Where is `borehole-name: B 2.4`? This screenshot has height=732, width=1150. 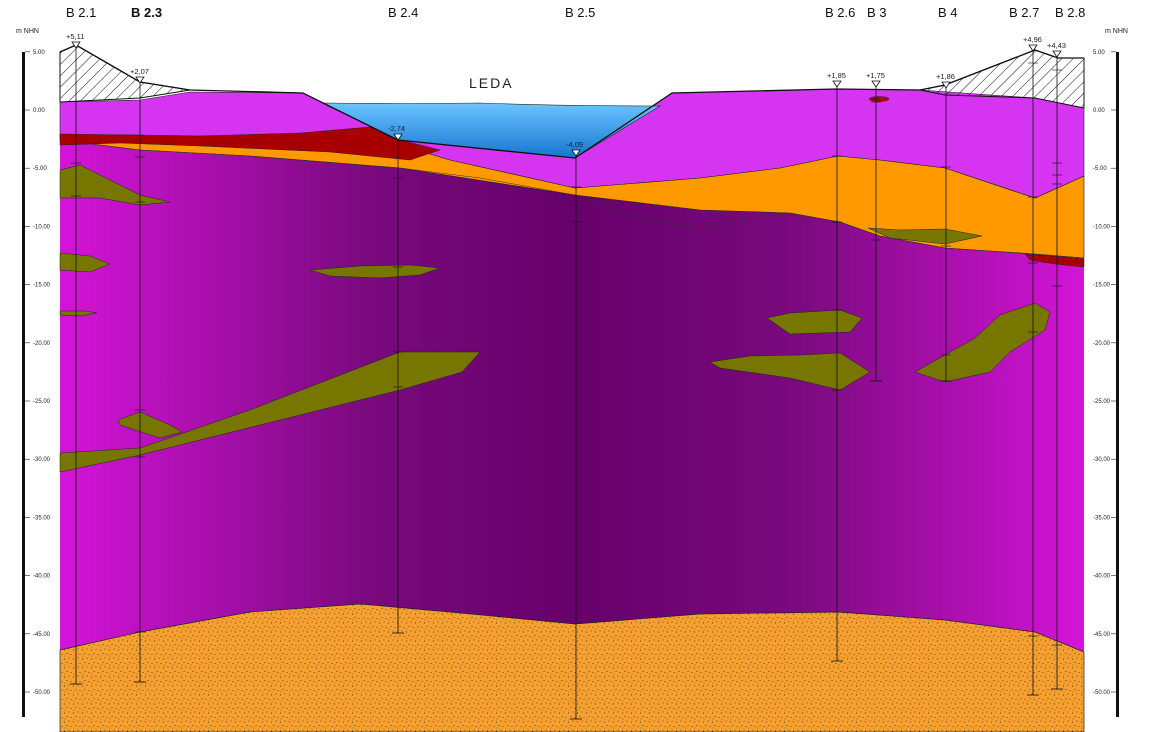
borehole-name: B 2.4 is located at coordinates (403, 12).